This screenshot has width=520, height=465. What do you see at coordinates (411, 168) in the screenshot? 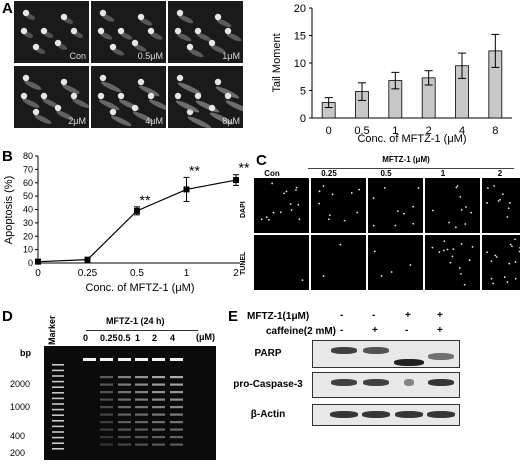
I see `tunel-title-rule` at bounding box center [411, 168].